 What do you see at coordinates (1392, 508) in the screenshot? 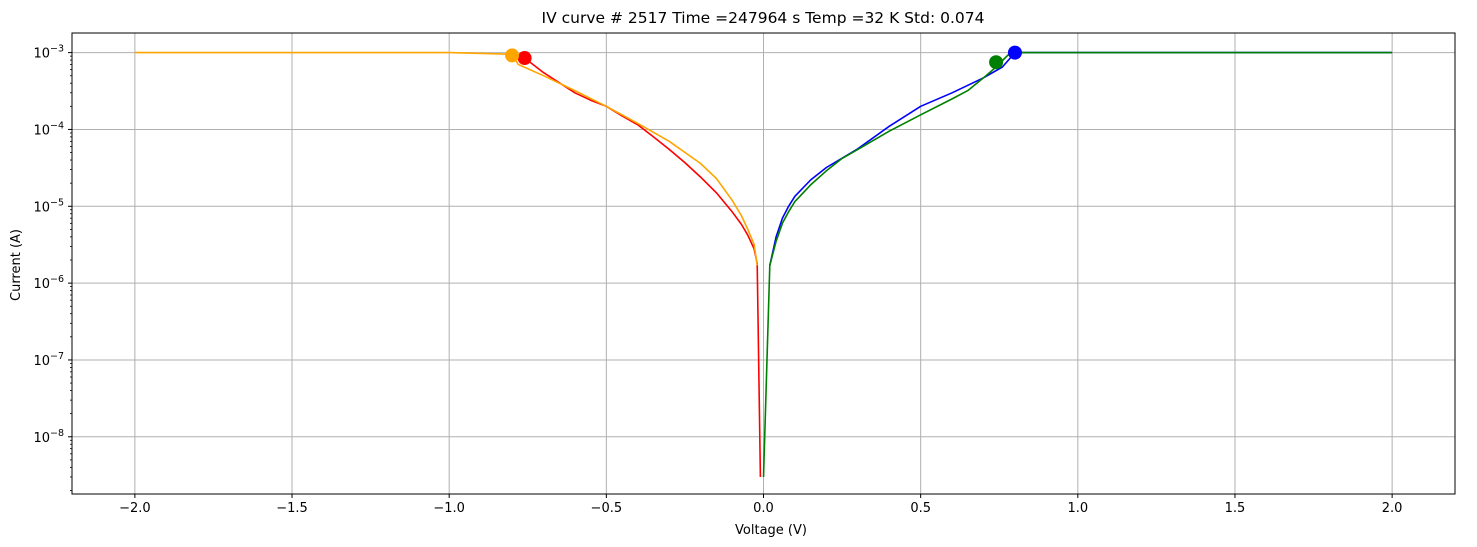
I see `x-tick-label: 2.0` at bounding box center [1392, 508].